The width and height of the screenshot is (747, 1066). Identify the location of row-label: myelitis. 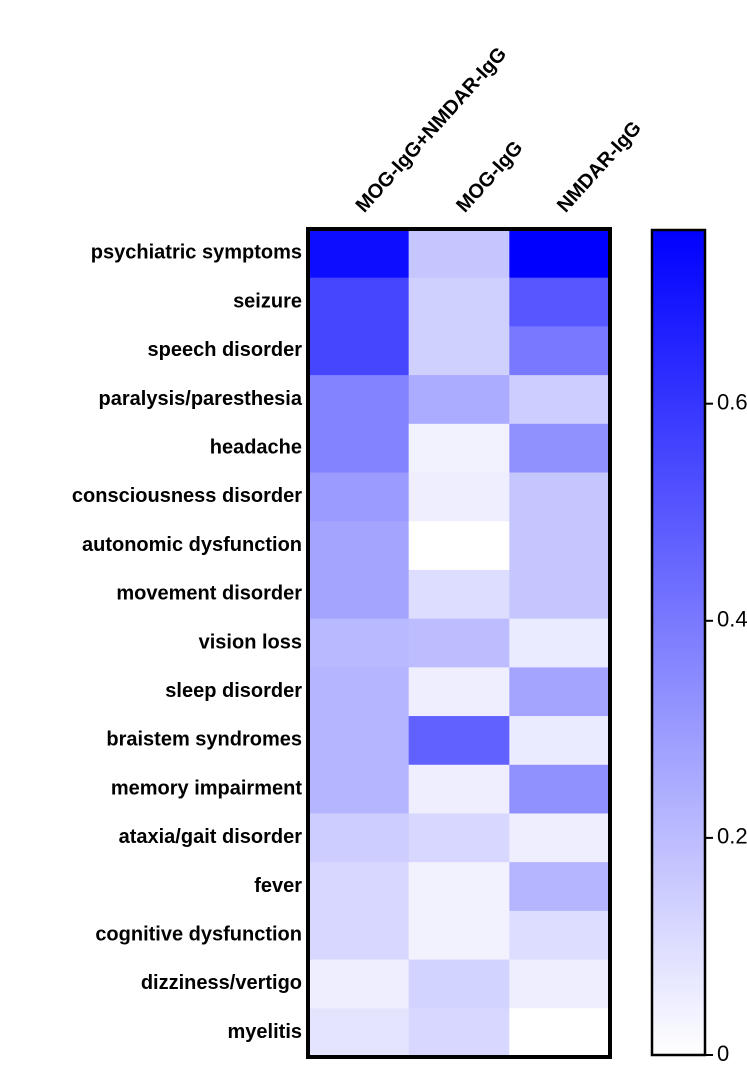
(265, 1032).